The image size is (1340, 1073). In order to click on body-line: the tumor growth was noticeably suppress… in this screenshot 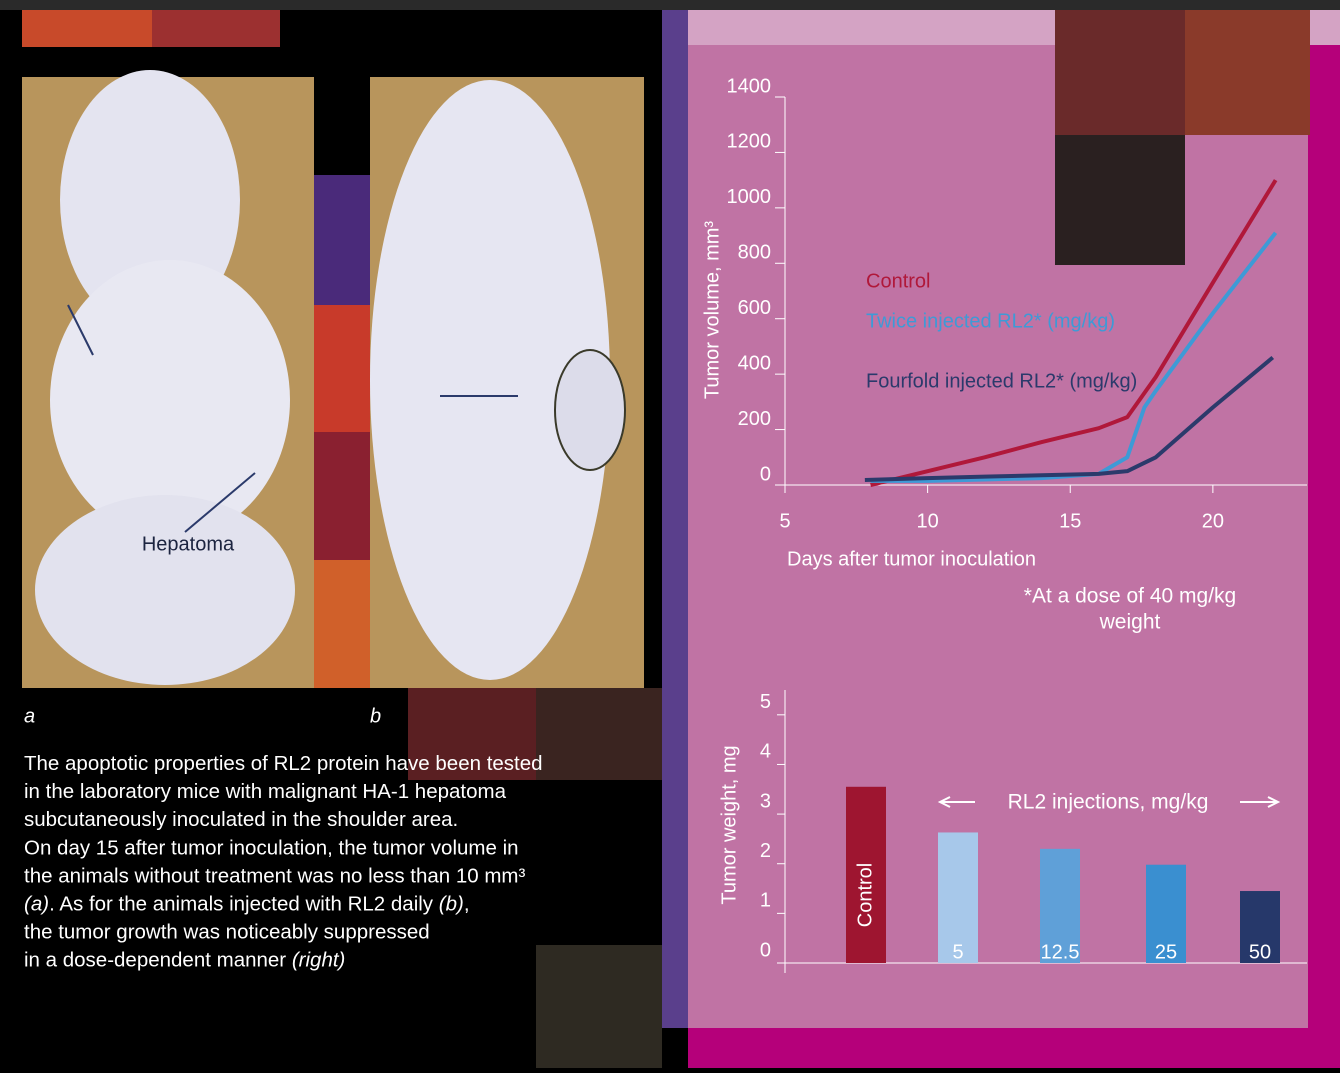, I will do `click(227, 932)`.